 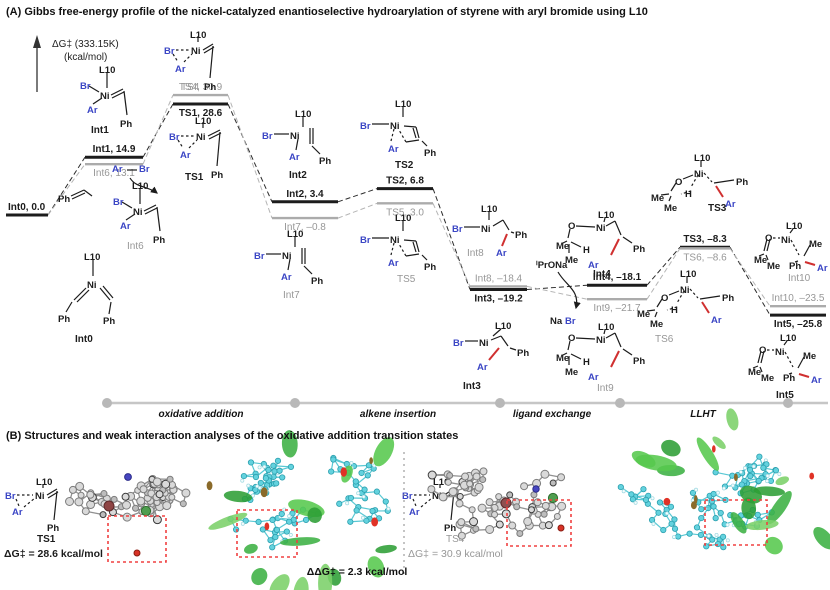 I want to click on nci-plot-ts1, so click(x=301, y=510).